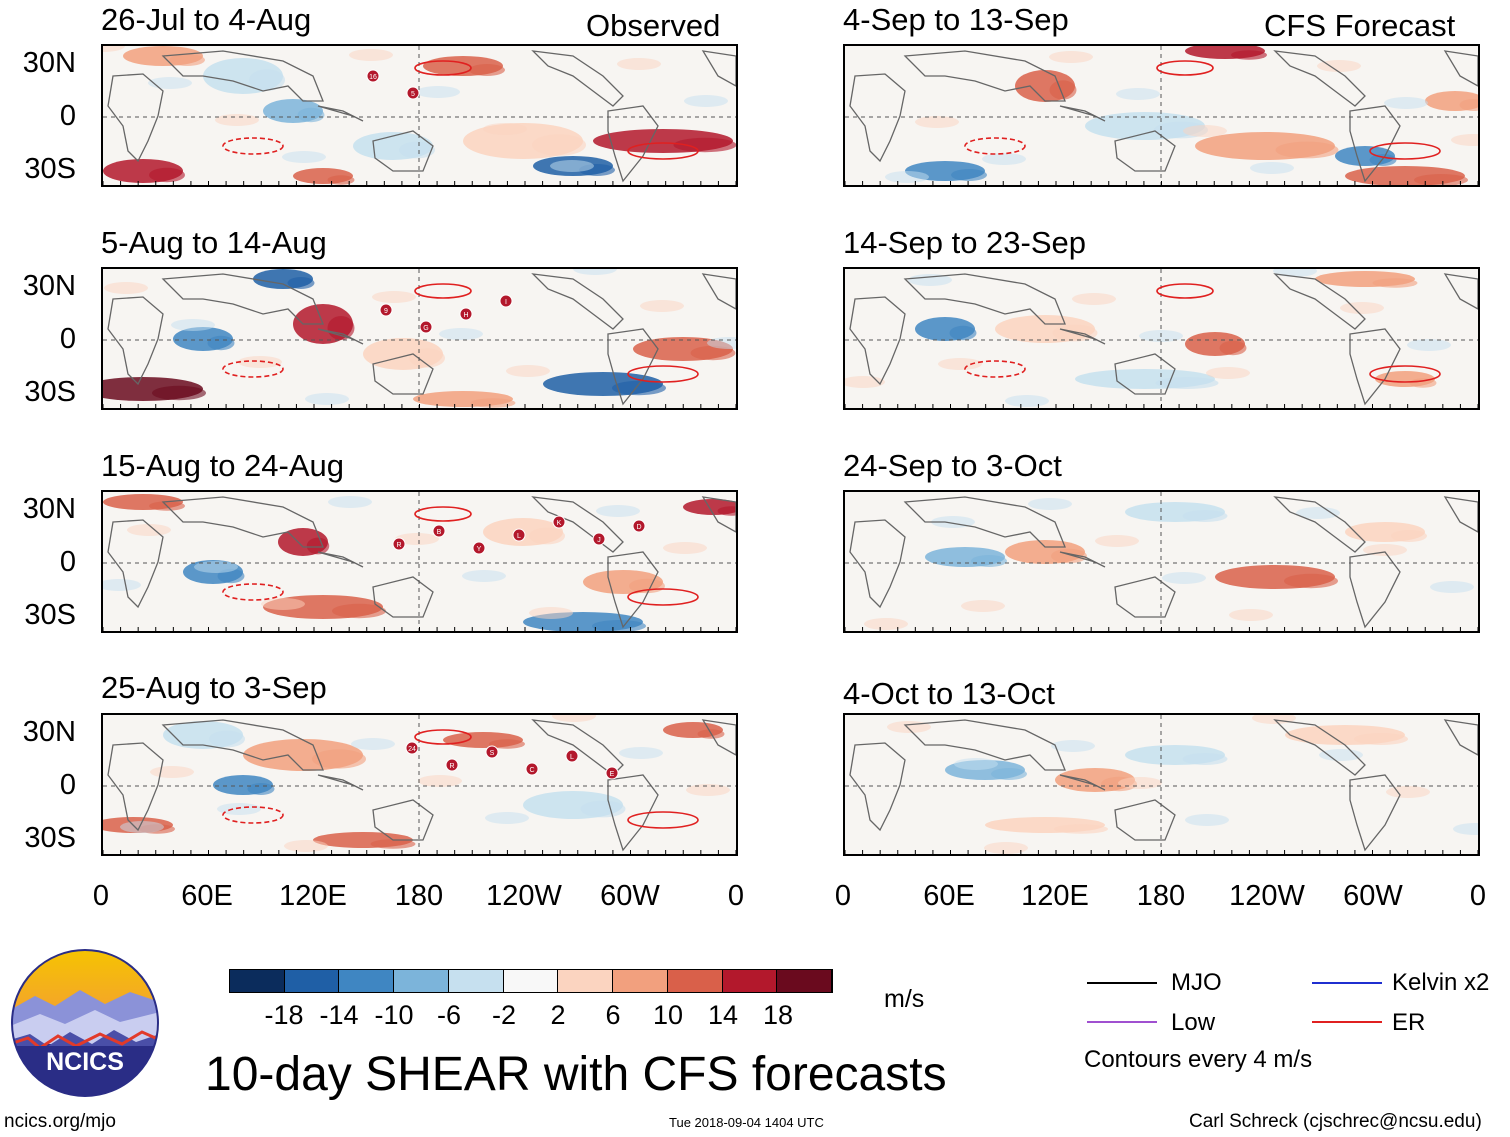 The width and height of the screenshot is (1510, 1137). What do you see at coordinates (207, 896) in the screenshot?
I see `lon-label: 60E` at bounding box center [207, 896].